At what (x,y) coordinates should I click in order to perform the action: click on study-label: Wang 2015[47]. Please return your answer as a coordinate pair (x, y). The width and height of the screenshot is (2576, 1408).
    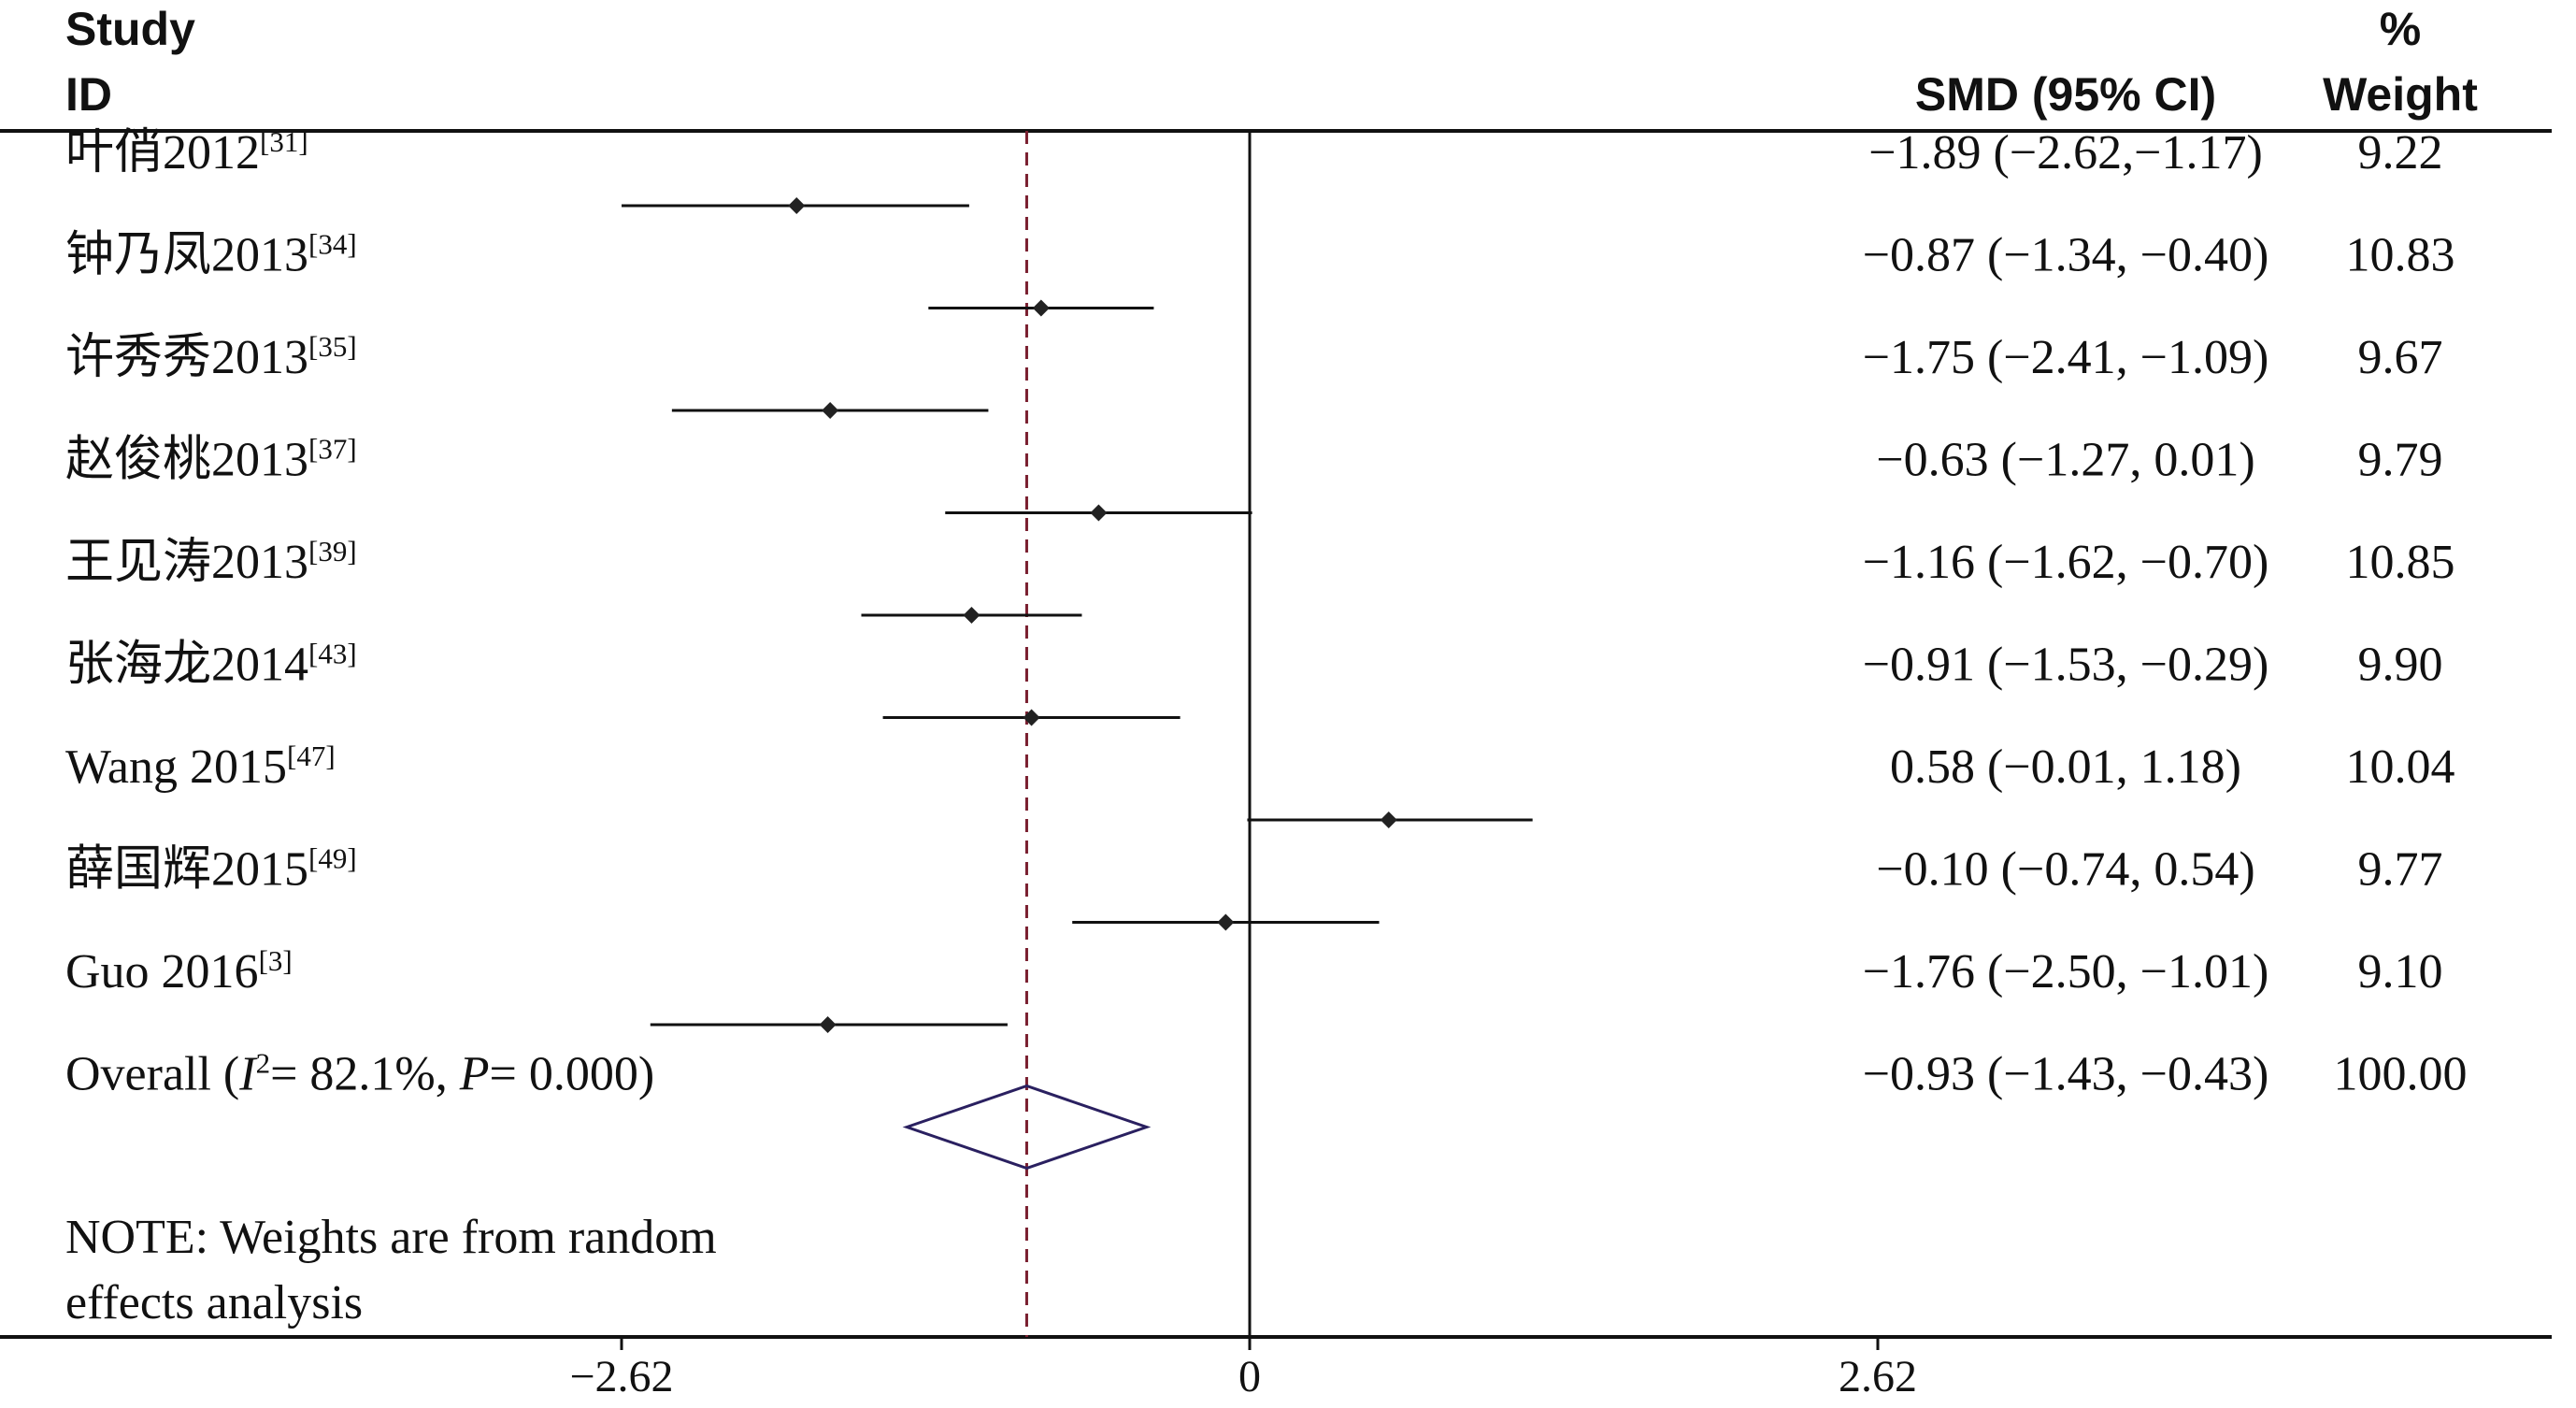
    Looking at the image, I should click on (200, 767).